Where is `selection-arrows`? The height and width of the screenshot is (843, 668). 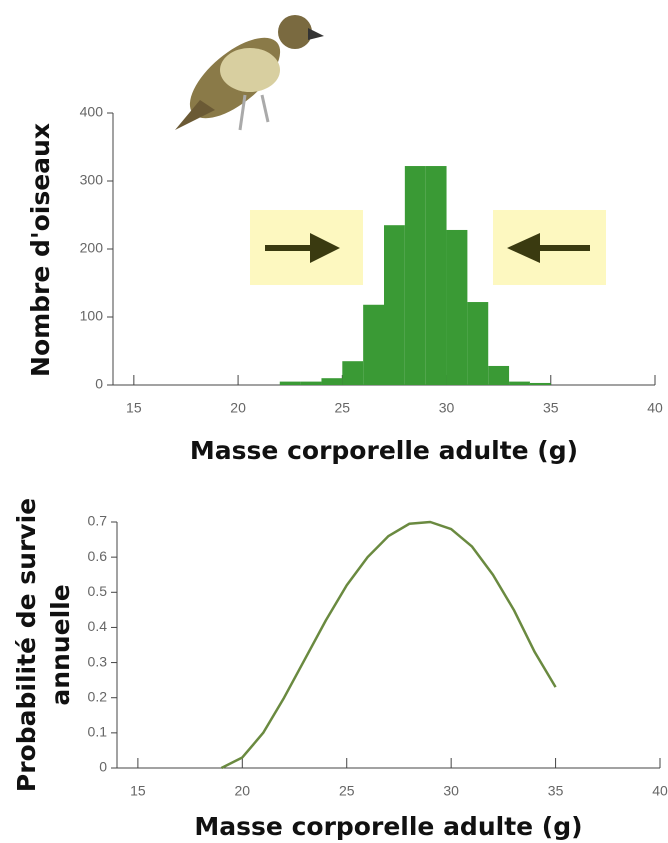 selection-arrows is located at coordinates (428, 247).